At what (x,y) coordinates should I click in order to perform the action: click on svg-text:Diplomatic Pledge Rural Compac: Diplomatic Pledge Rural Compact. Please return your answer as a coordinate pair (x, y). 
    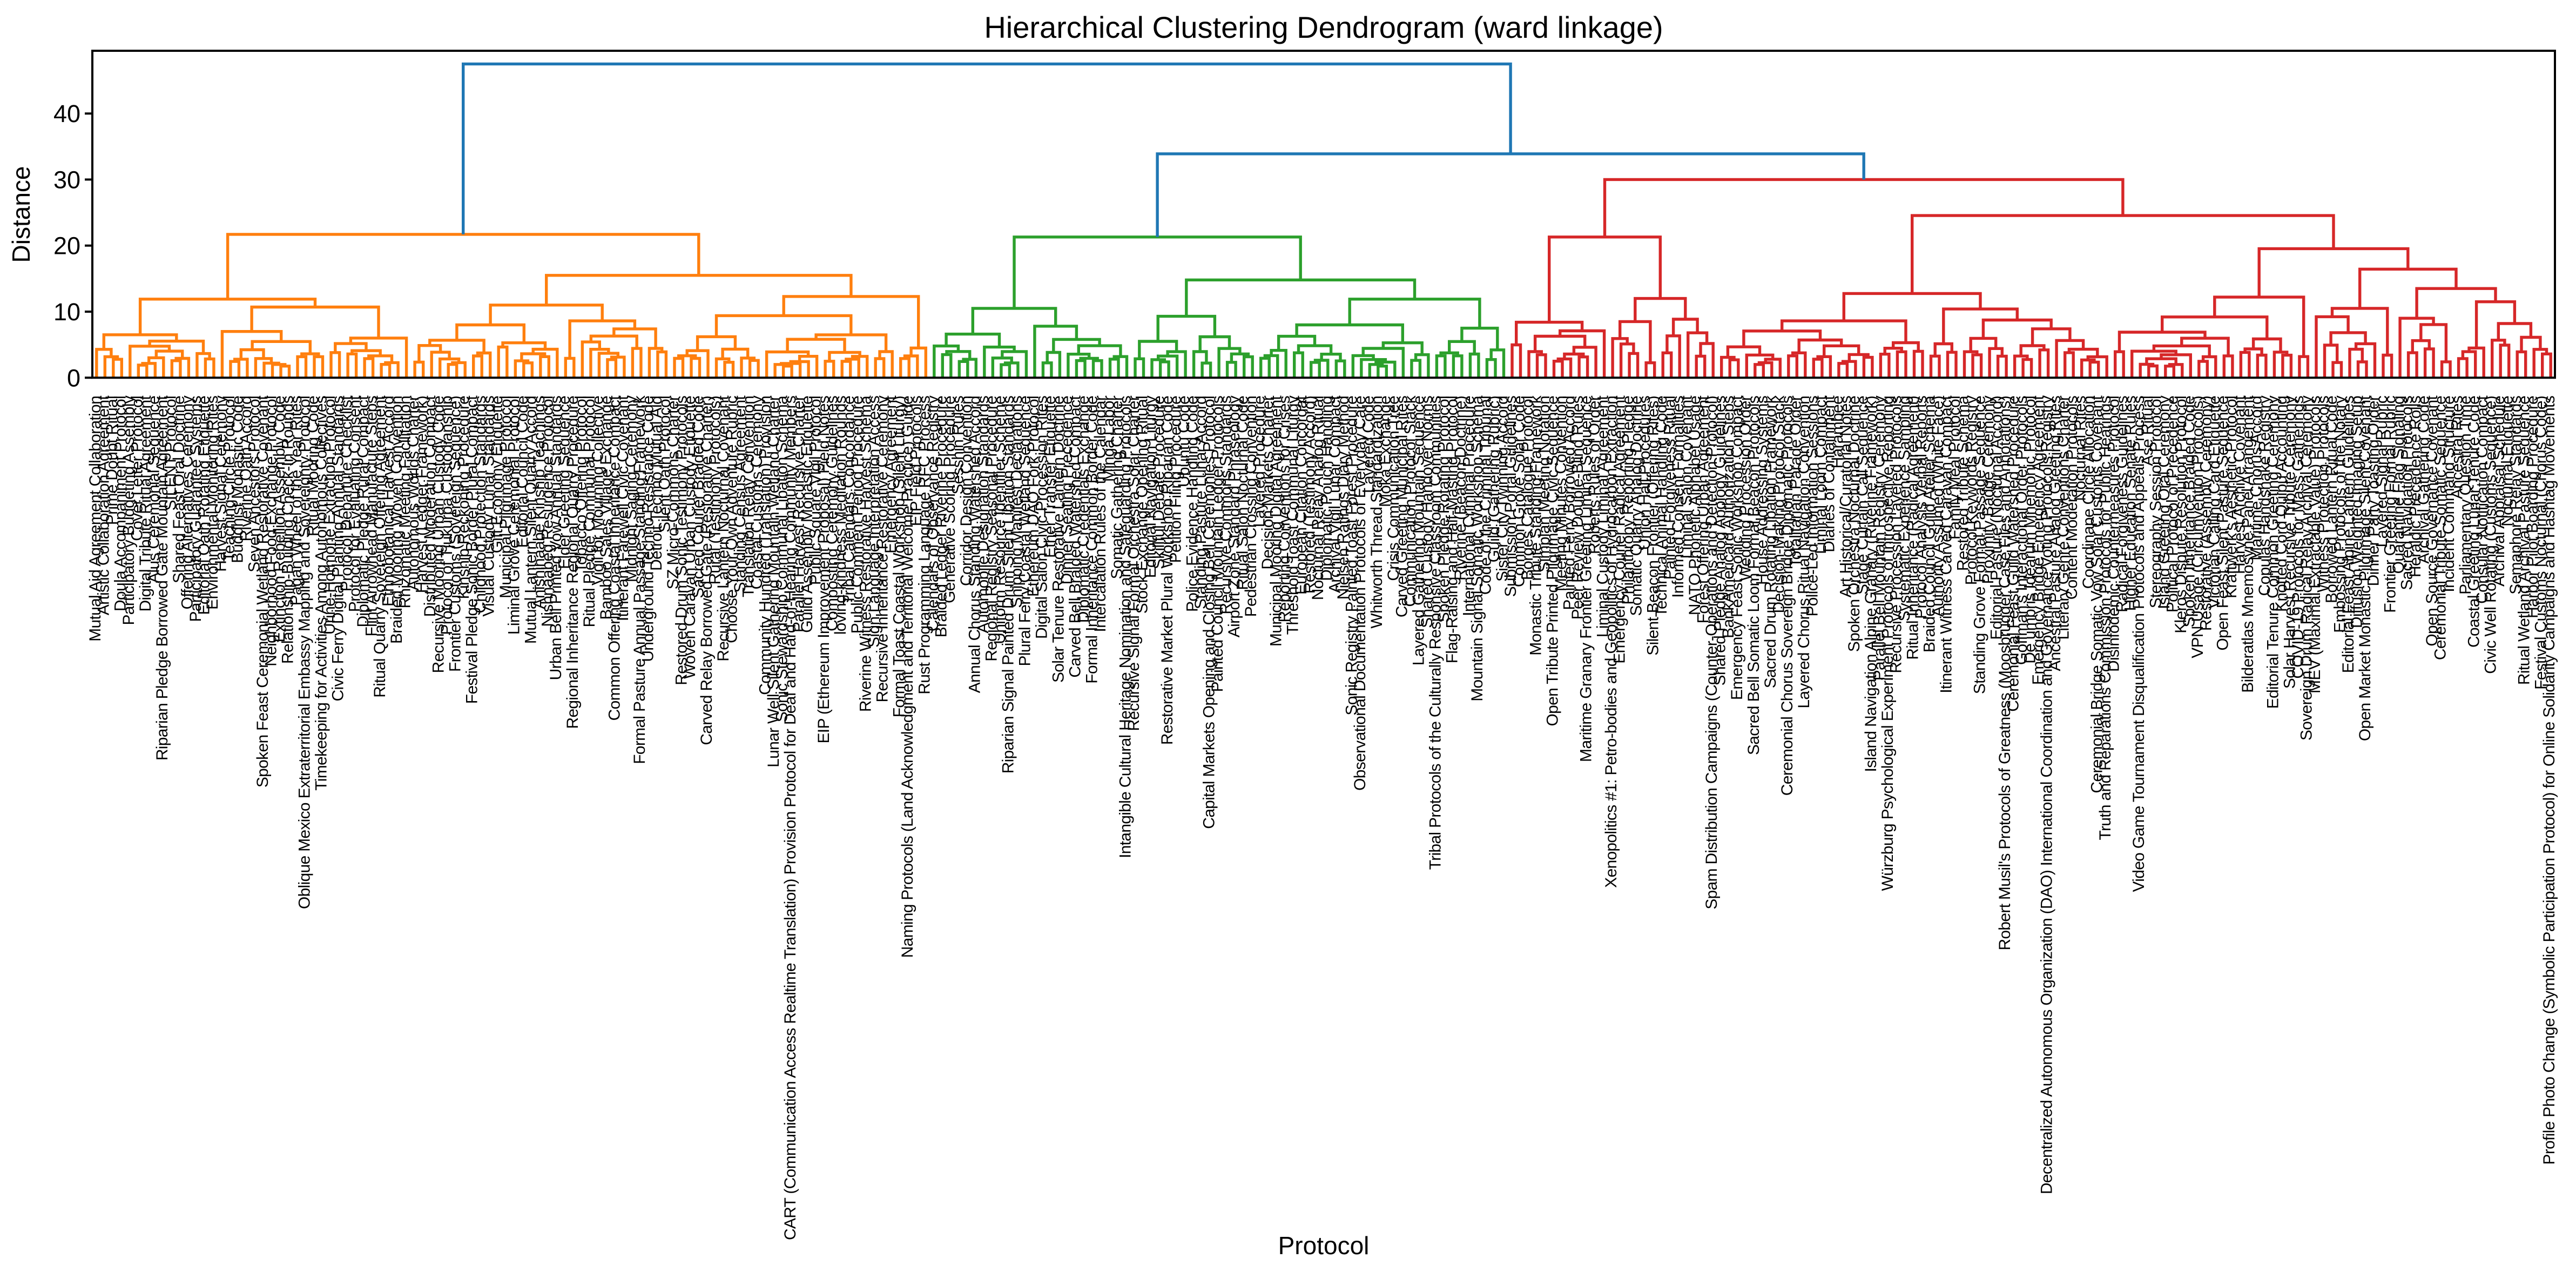
    Looking at the image, I should click on (363, 511).